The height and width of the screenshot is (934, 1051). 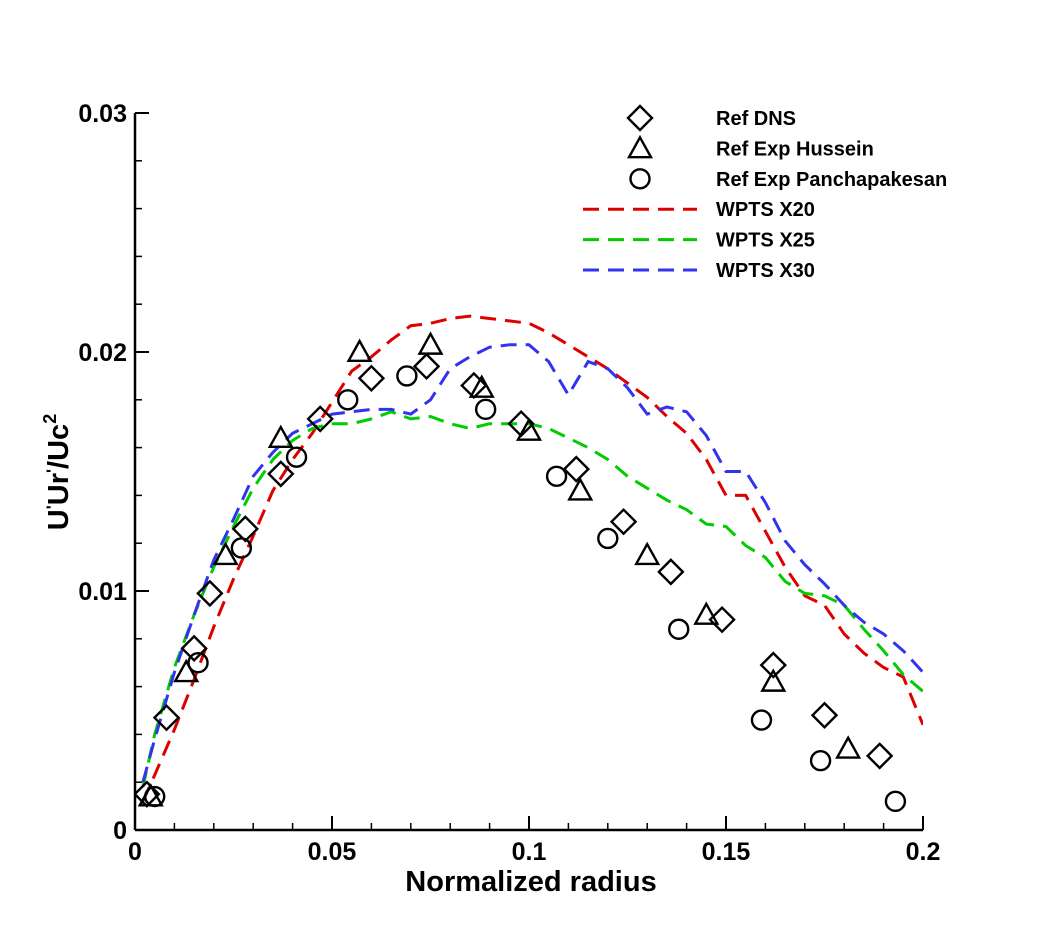 I want to click on legend-symbol-ref-exp-hussein, so click(x=640, y=146).